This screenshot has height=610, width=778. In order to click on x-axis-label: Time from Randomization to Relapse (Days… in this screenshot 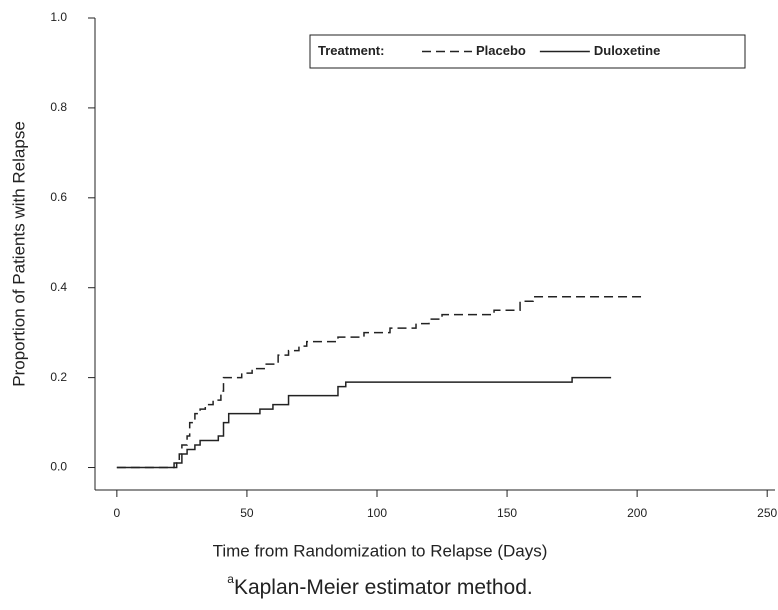, I will do `click(380, 550)`.